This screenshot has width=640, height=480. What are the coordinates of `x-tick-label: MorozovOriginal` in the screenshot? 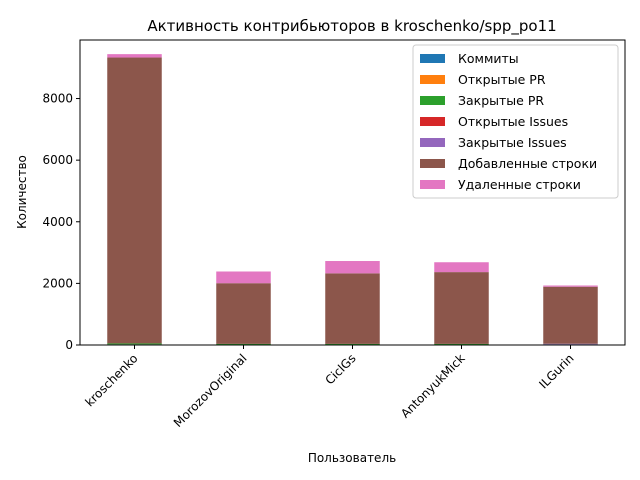 It's located at (210, 390).